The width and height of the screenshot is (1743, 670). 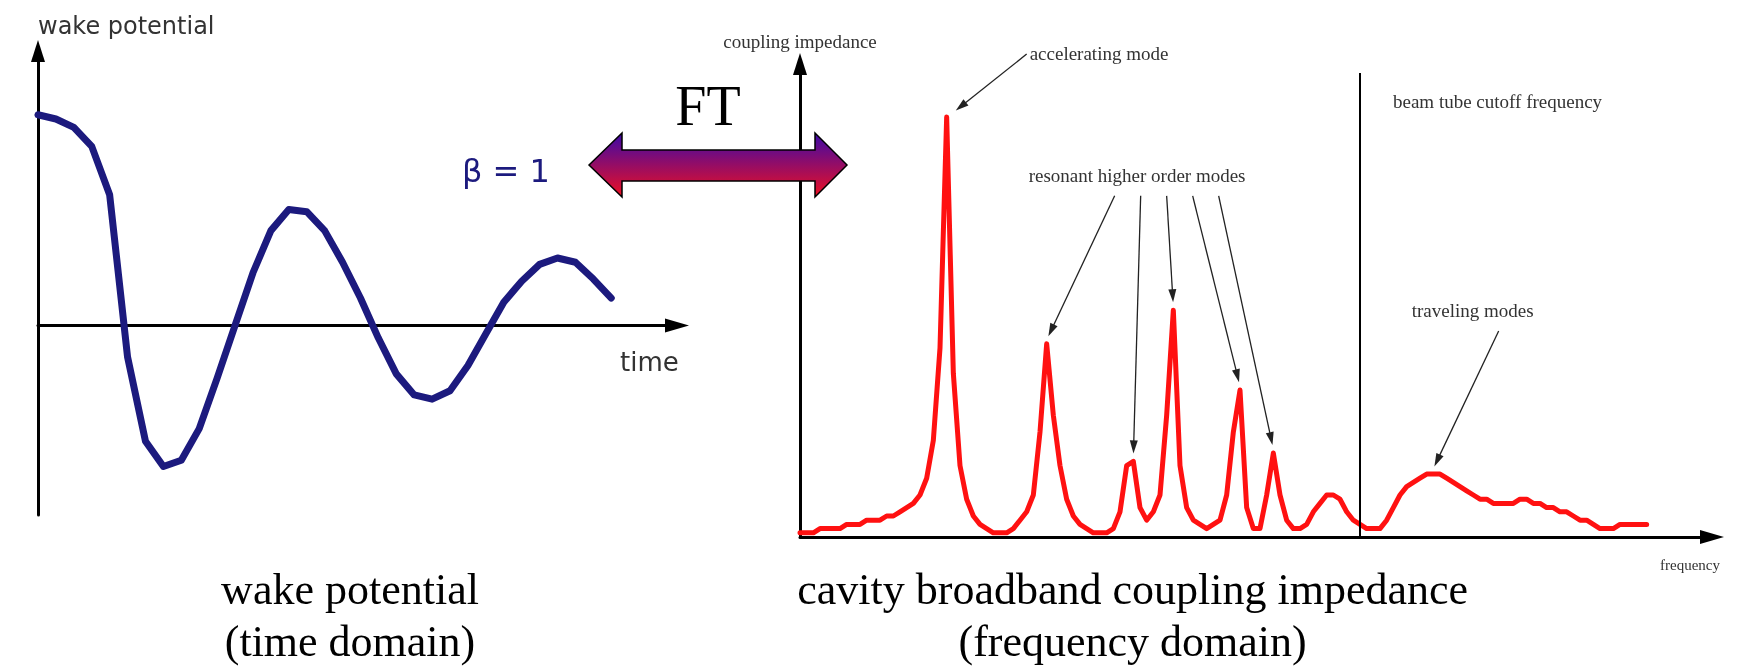 What do you see at coordinates (1133, 589) in the screenshot?
I see `text: cavity broadband coupling impedance` at bounding box center [1133, 589].